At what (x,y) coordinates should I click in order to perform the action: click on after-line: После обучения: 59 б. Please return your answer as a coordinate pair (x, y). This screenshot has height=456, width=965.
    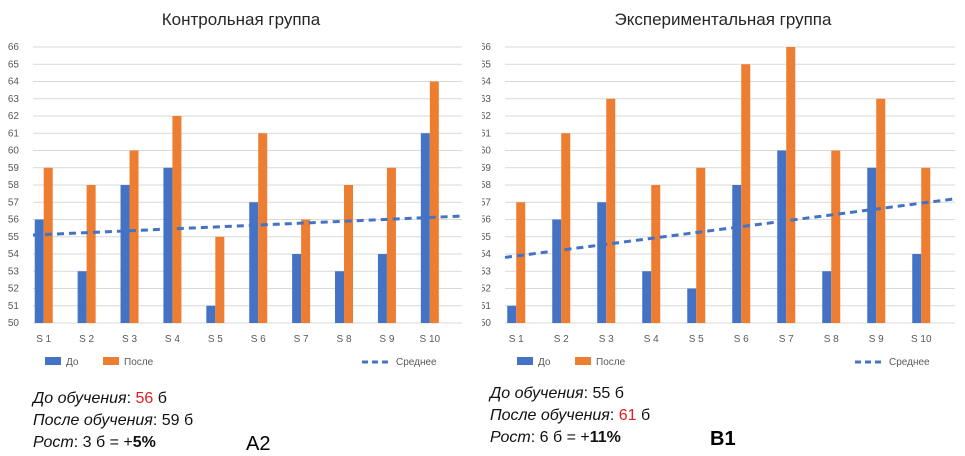
    Looking at the image, I should click on (113, 420).